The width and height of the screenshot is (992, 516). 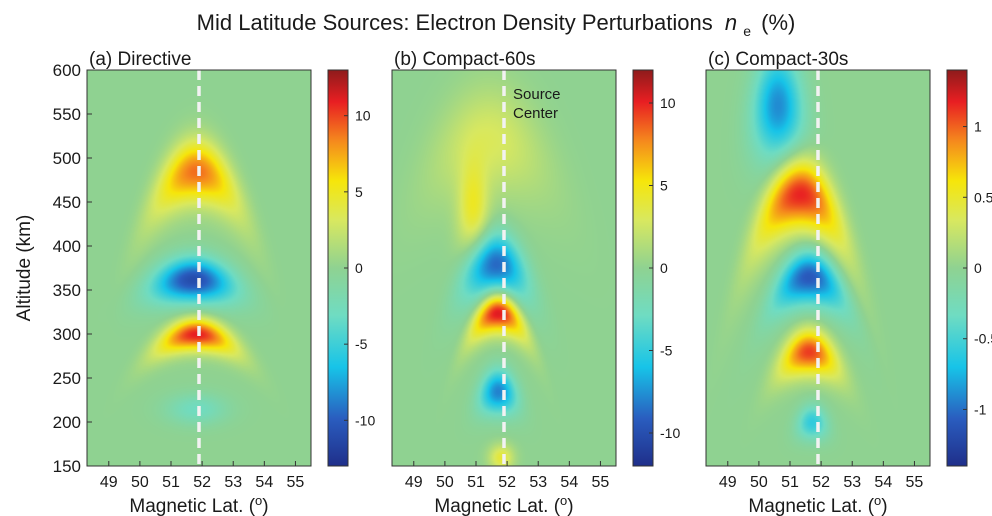 What do you see at coordinates (731, 22) in the screenshot?
I see `figure-title-symbol: n` at bounding box center [731, 22].